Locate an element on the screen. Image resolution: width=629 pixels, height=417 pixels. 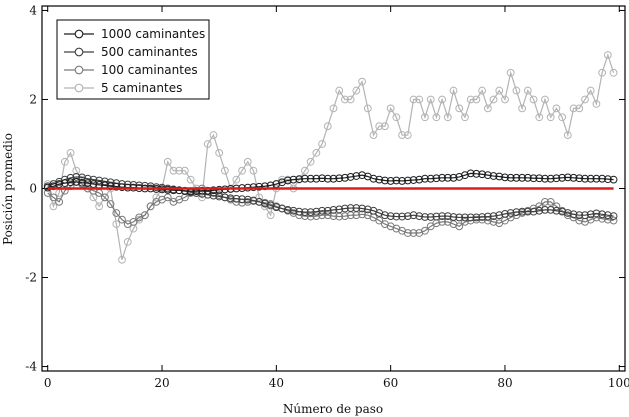
x-tick-label: 80 is located at coordinates (504, 383).